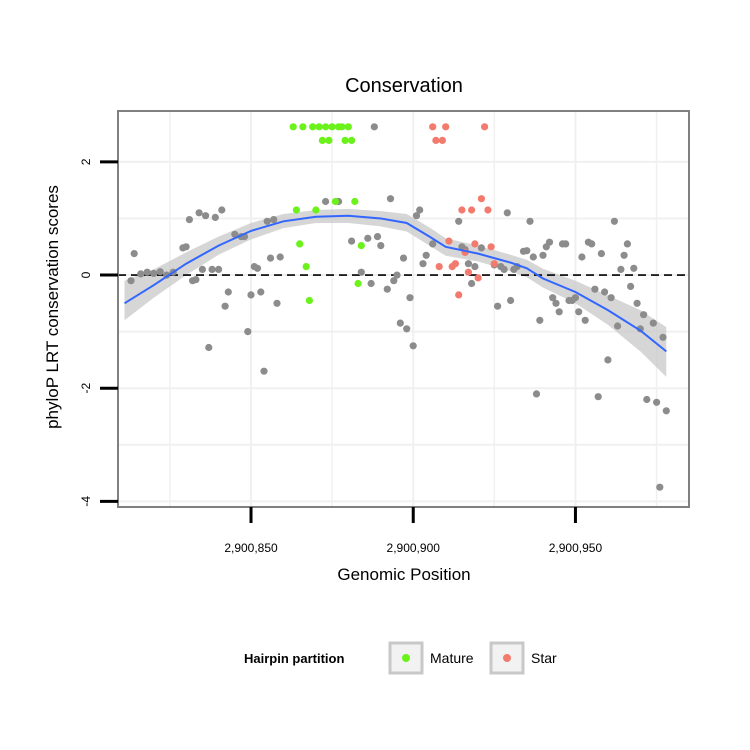  I want to click on y-tick-label: -2, so click(86, 388).